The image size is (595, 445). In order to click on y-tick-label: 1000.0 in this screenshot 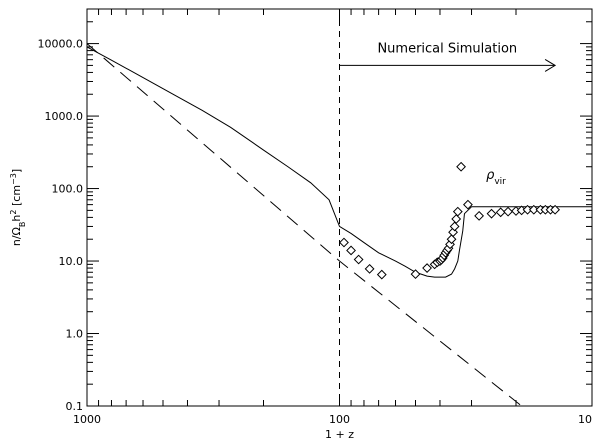, I will do `click(64, 116)`.